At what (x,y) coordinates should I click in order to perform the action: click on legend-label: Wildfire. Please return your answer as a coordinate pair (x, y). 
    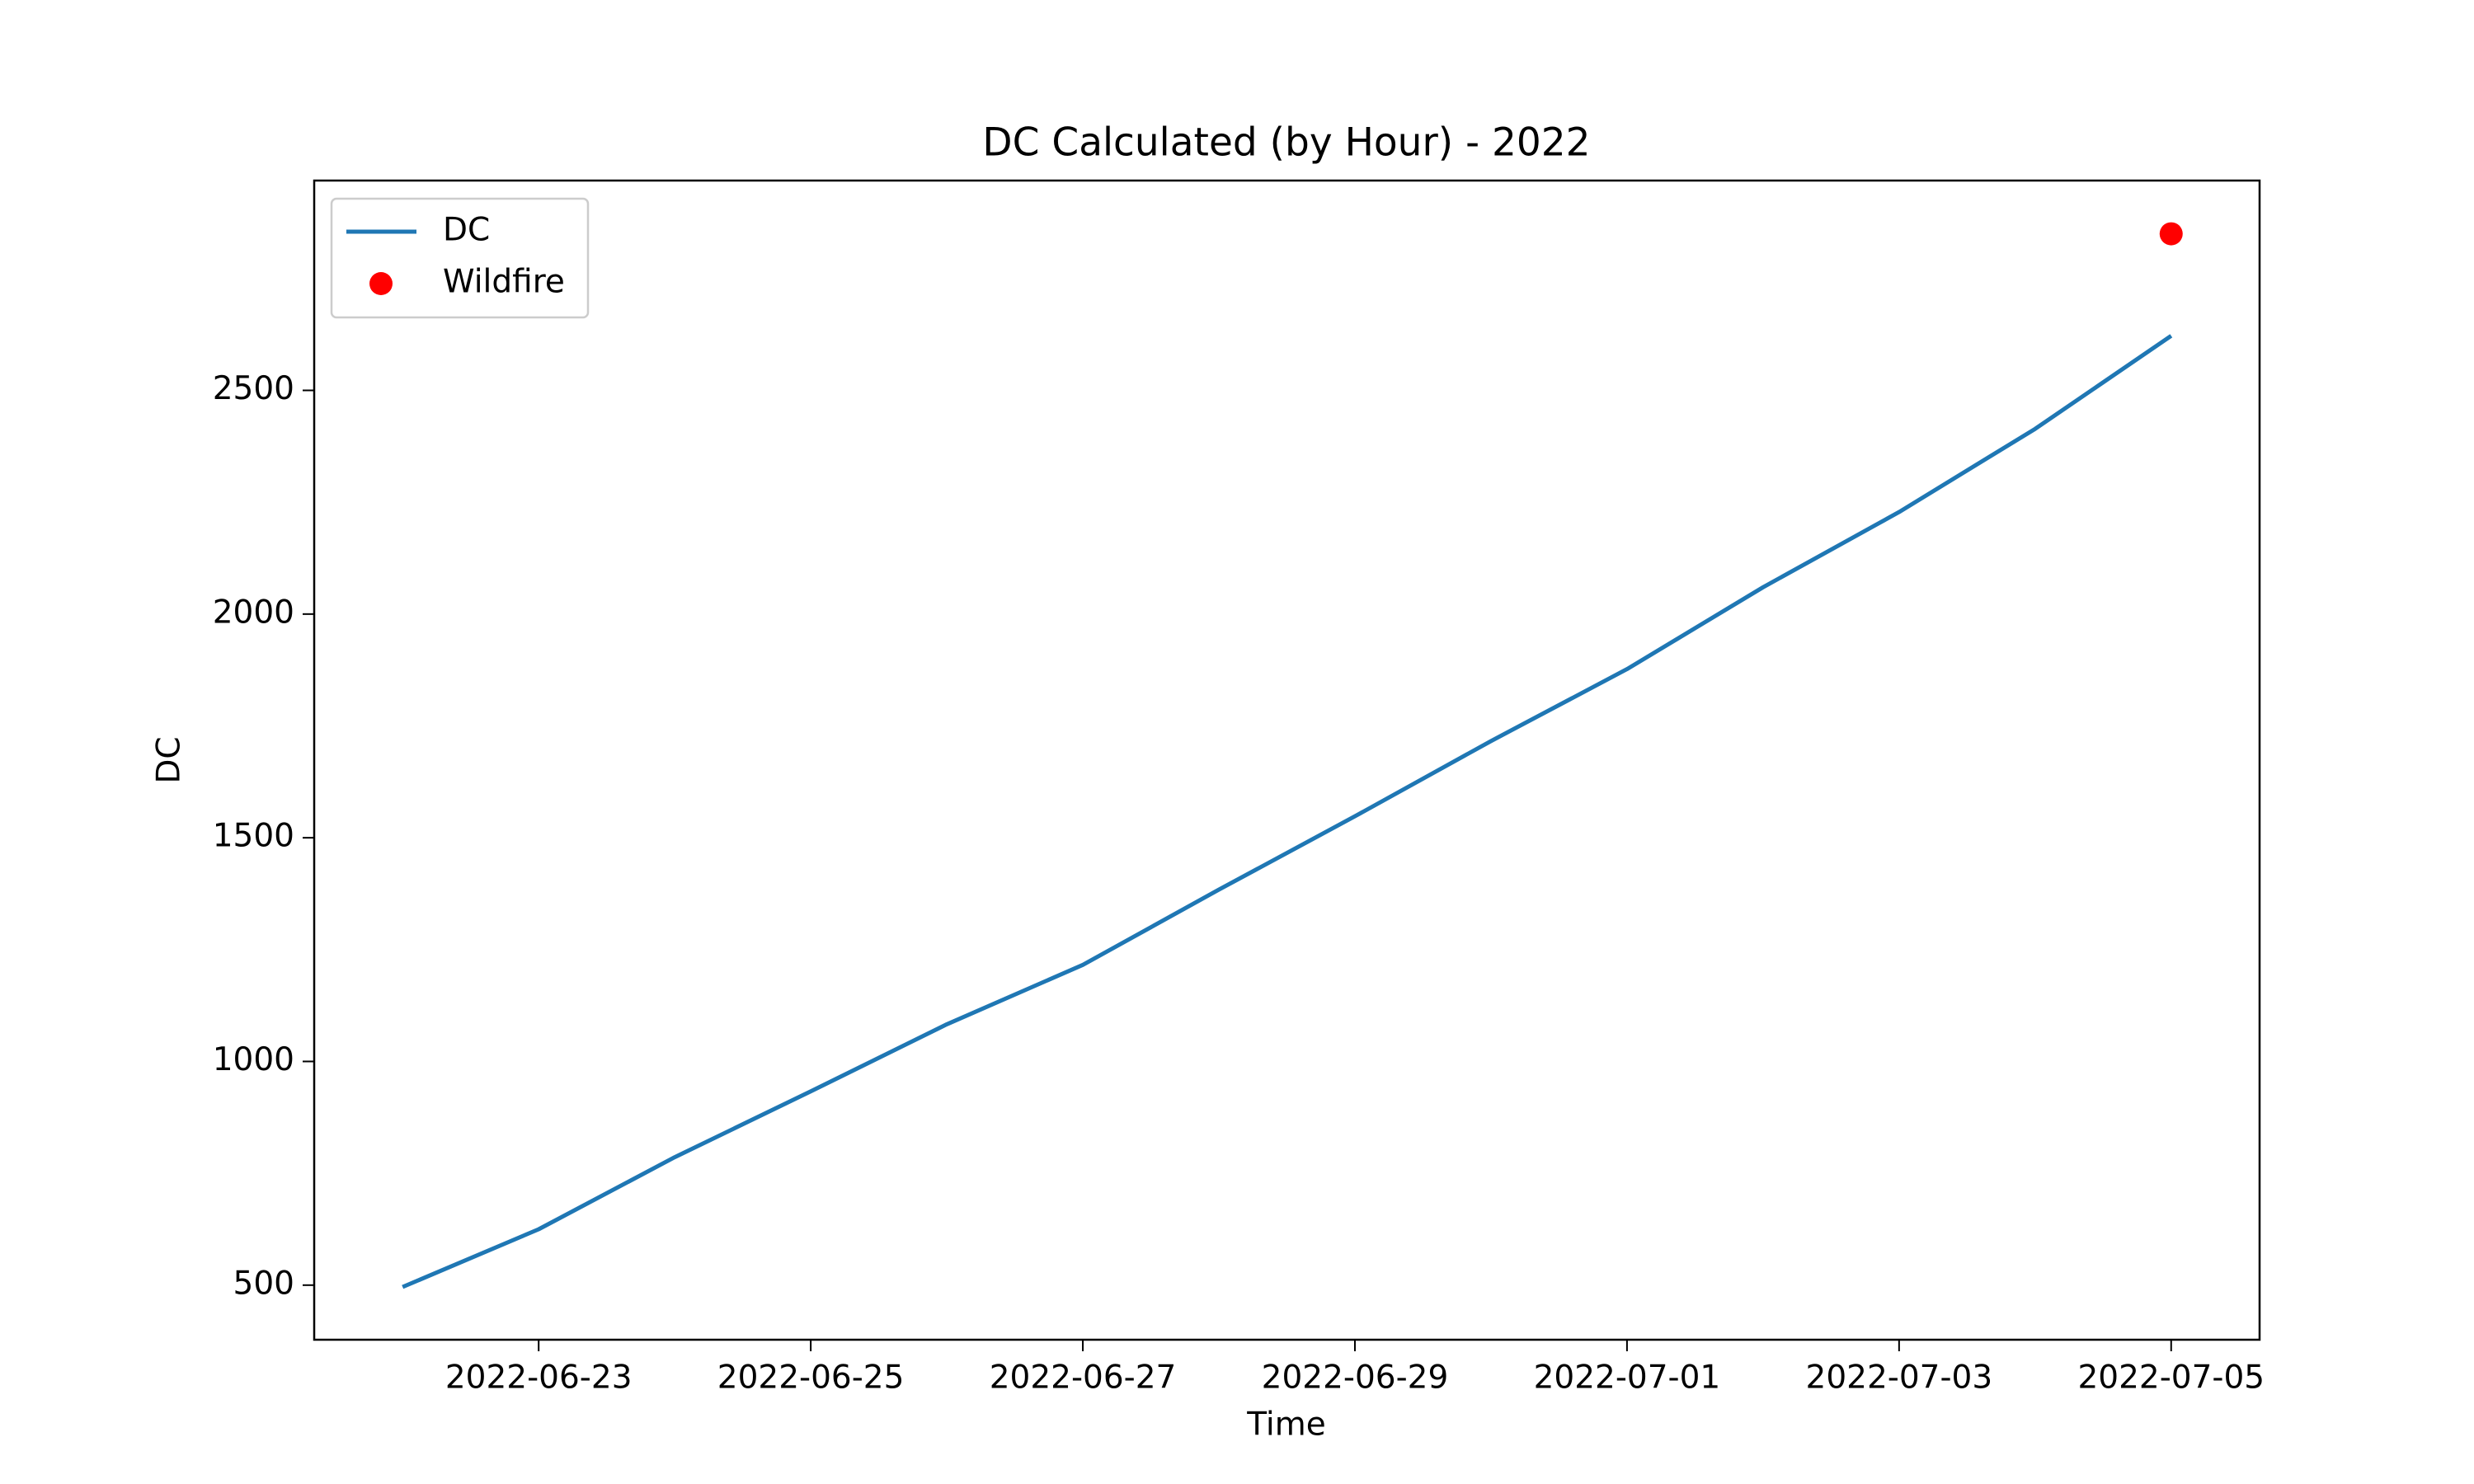
    Looking at the image, I should click on (504, 282).